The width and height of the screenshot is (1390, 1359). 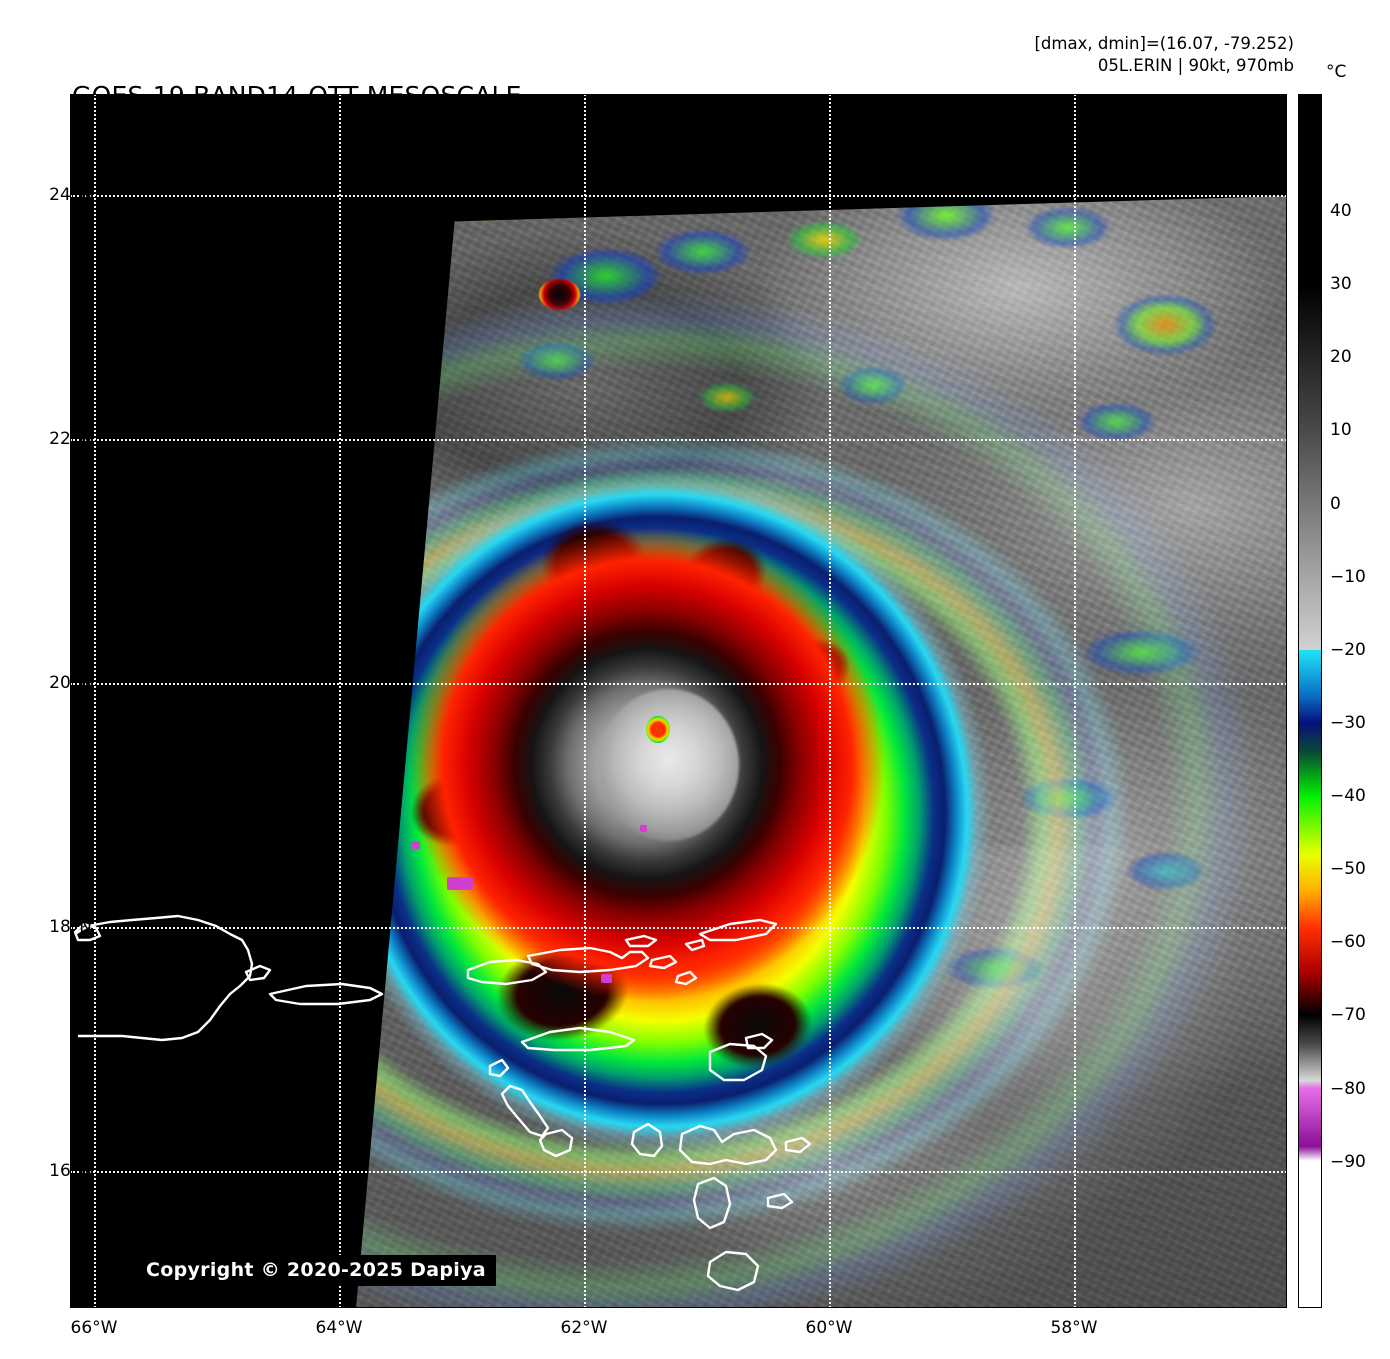 What do you see at coordinates (1335, 503) in the screenshot?
I see `colorbar-tick-pos0: 0` at bounding box center [1335, 503].